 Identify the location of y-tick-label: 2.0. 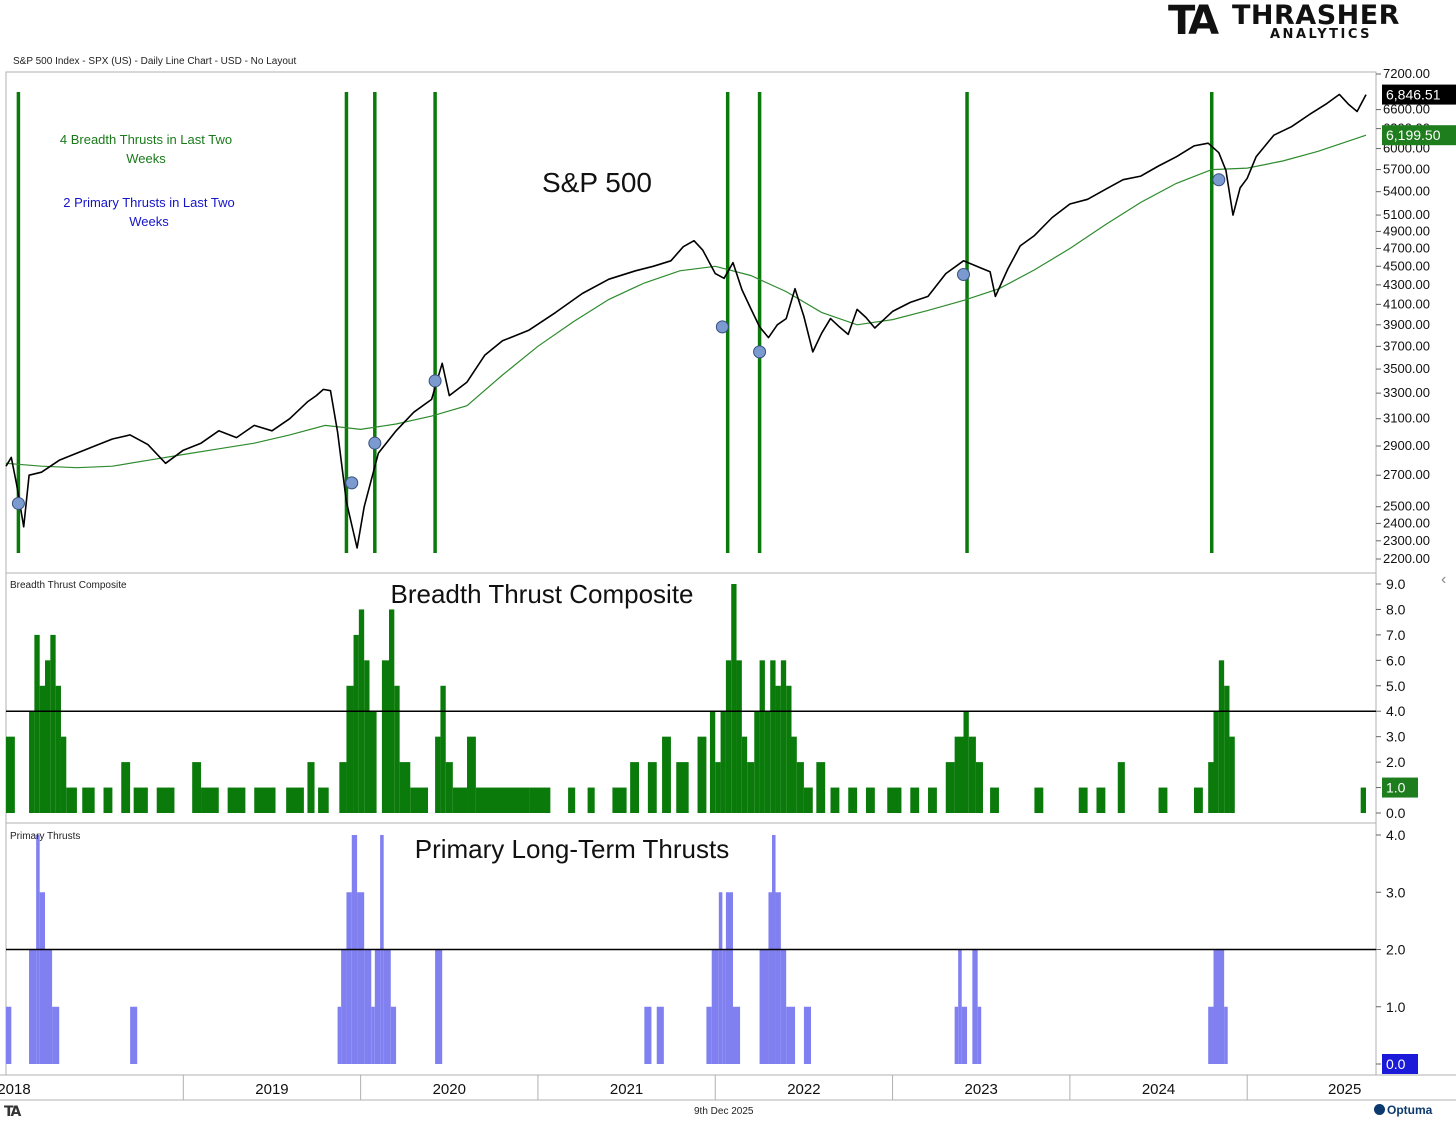
(1396, 950).